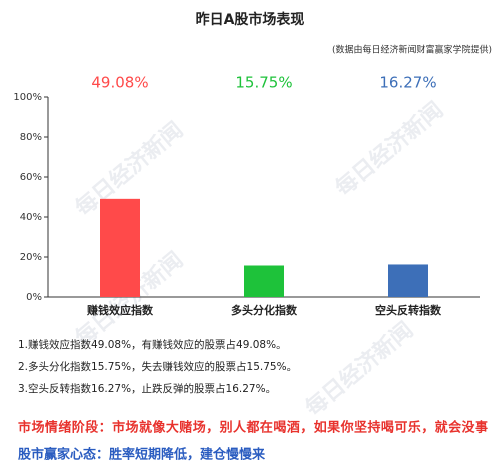 The height and width of the screenshot is (469, 500). What do you see at coordinates (250, 19) in the screenshot?
I see `chart-title: 昨日A股市场表现` at bounding box center [250, 19].